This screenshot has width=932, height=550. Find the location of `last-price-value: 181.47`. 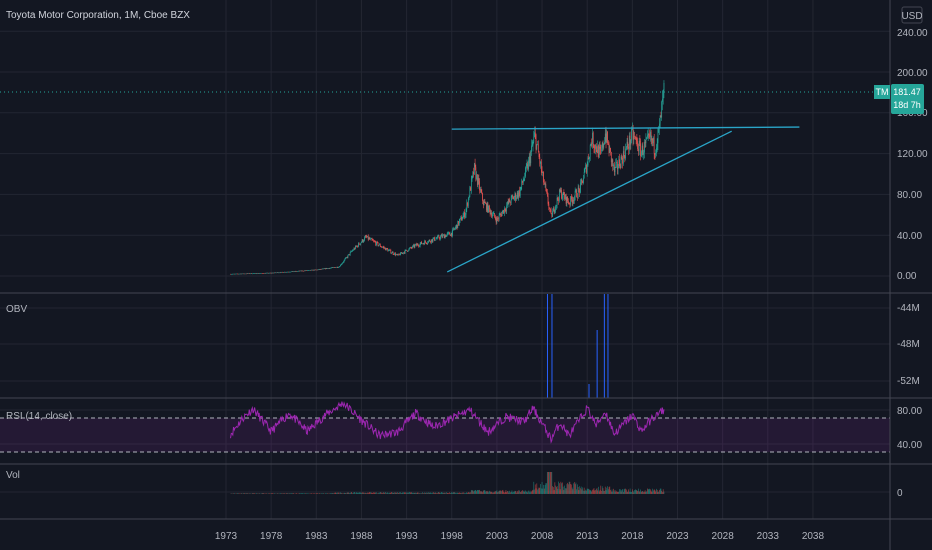

last-price-value: 181.47 is located at coordinates (907, 92).